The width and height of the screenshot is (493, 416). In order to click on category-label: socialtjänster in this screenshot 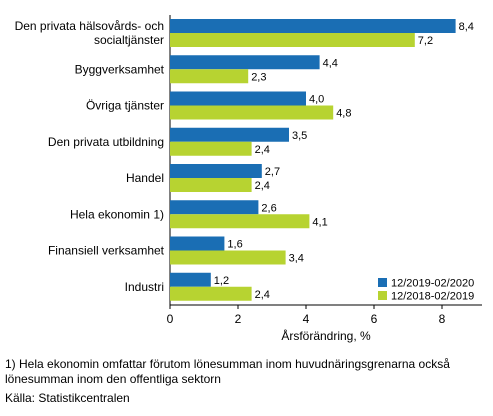, I will do `click(129, 40)`.